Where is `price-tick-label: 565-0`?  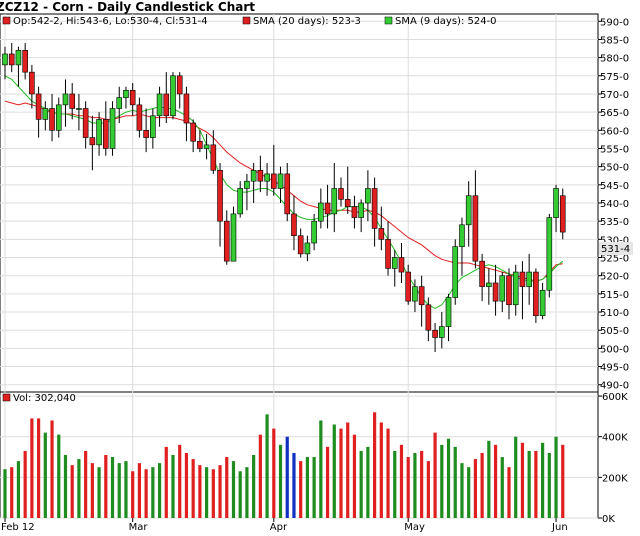
price-tick-label: 565-0 is located at coordinates (614, 113).